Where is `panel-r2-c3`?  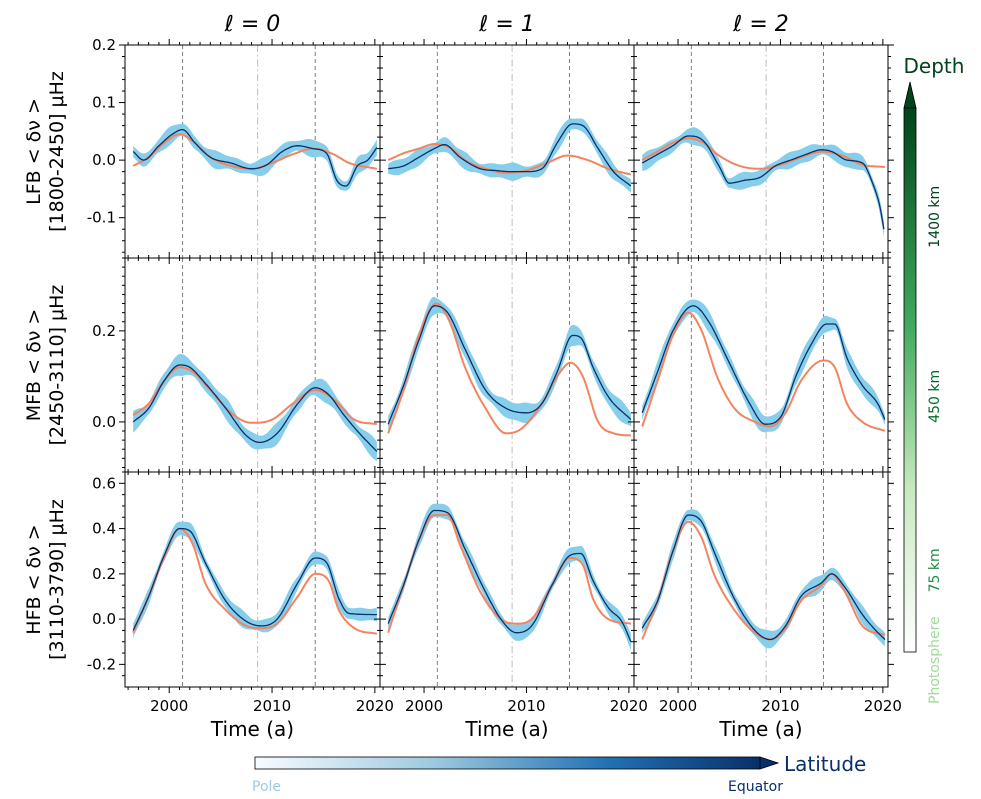 panel-r2-c3 is located at coordinates (761, 365).